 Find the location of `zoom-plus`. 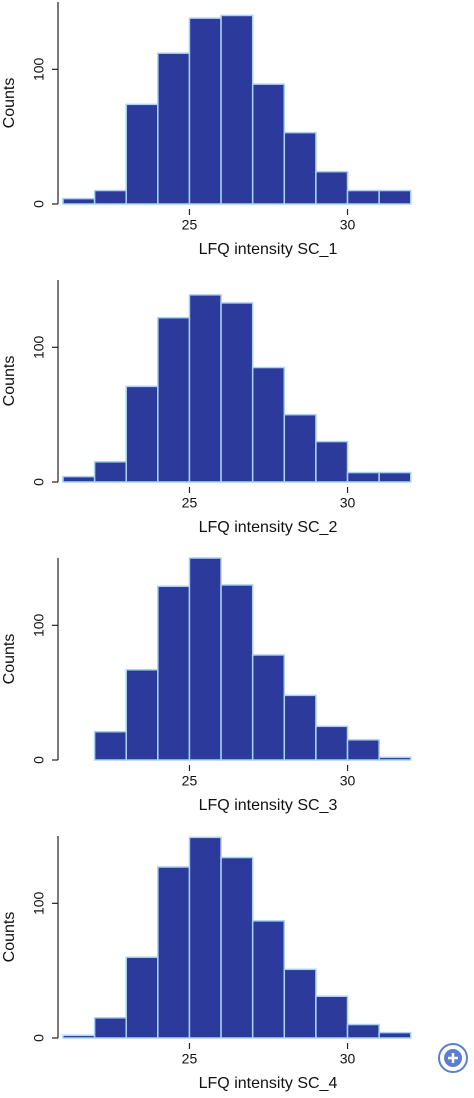

zoom-plus is located at coordinates (453, 1058).